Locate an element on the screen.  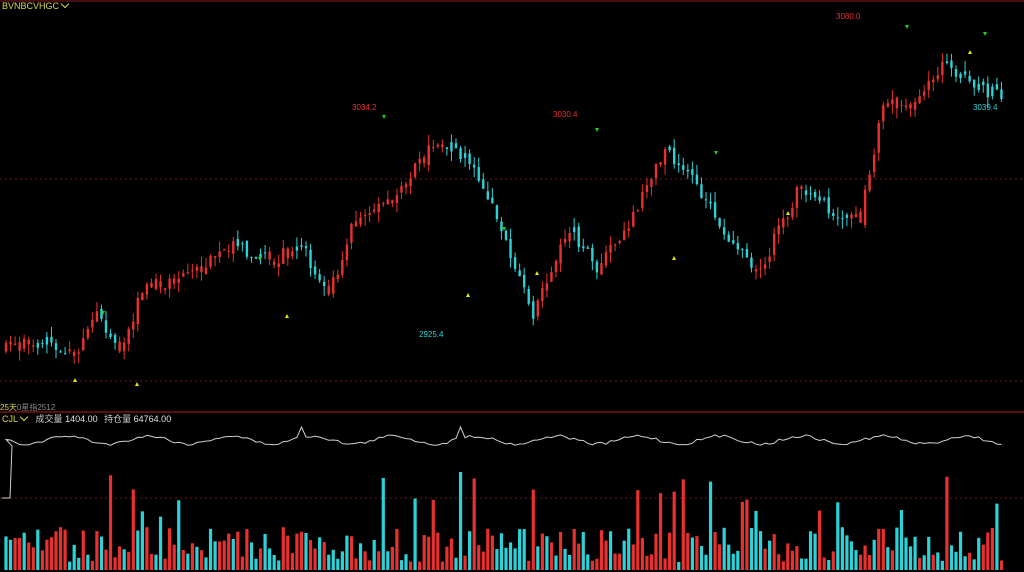
symbol-header: BVNBCVHGC is located at coordinates (36, 6).